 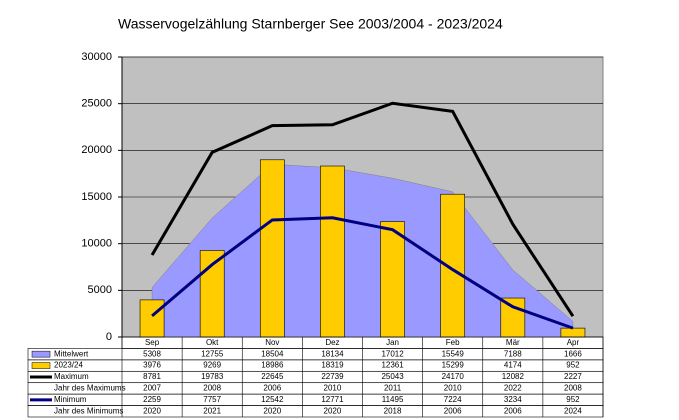 What do you see at coordinates (513, 388) in the screenshot?
I see `table-cell: 2022` at bounding box center [513, 388].